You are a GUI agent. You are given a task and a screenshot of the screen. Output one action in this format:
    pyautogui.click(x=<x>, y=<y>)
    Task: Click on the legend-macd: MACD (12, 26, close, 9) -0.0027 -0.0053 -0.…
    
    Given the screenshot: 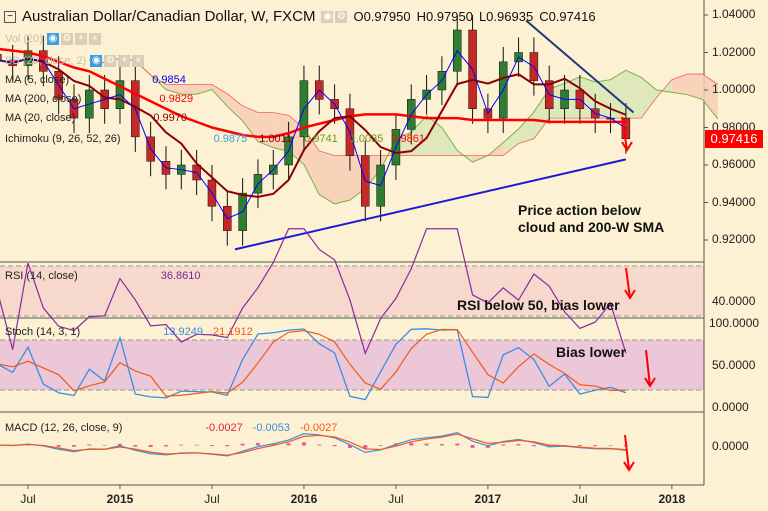 What is the action you would take?
    pyautogui.click(x=171, y=428)
    